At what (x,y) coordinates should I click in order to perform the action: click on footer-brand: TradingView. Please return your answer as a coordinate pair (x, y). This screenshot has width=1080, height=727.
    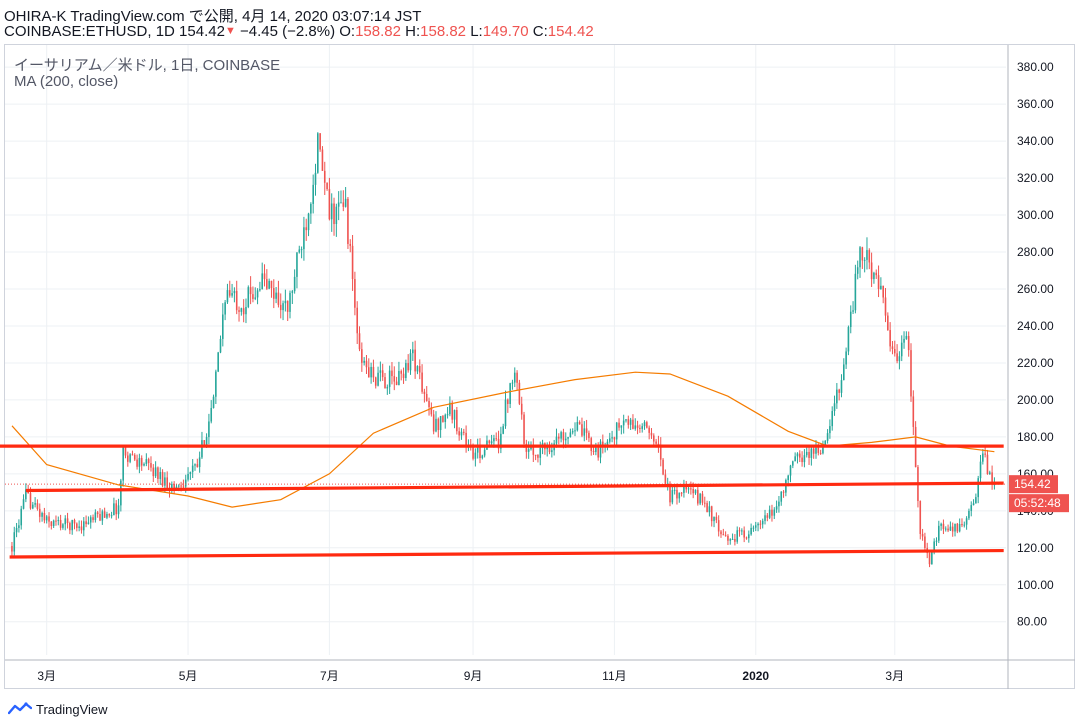
    Looking at the image, I should click on (72, 709).